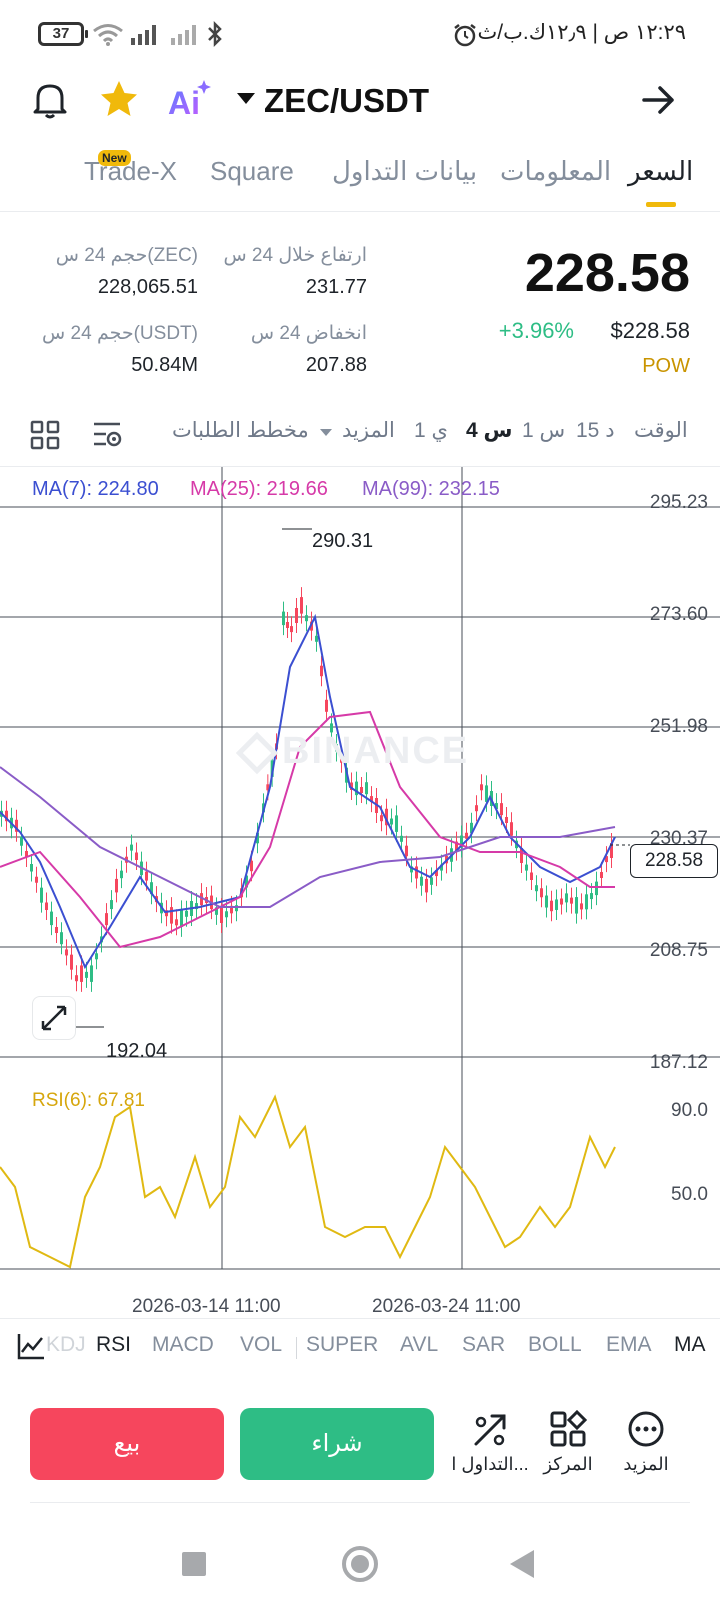  What do you see at coordinates (215, 34) in the screenshot?
I see `bluetooth-icon` at bounding box center [215, 34].